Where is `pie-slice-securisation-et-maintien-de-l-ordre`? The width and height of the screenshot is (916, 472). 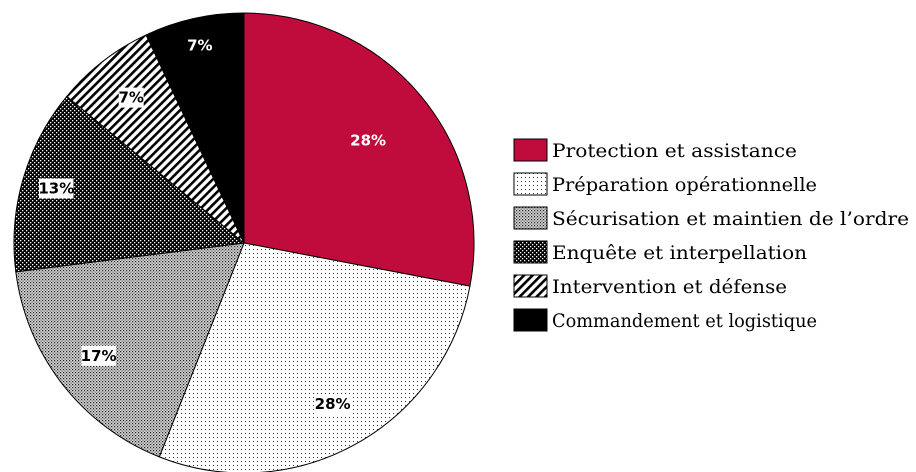 pie-slice-securisation-et-maintien-de-l-ordre is located at coordinates (130, 350).